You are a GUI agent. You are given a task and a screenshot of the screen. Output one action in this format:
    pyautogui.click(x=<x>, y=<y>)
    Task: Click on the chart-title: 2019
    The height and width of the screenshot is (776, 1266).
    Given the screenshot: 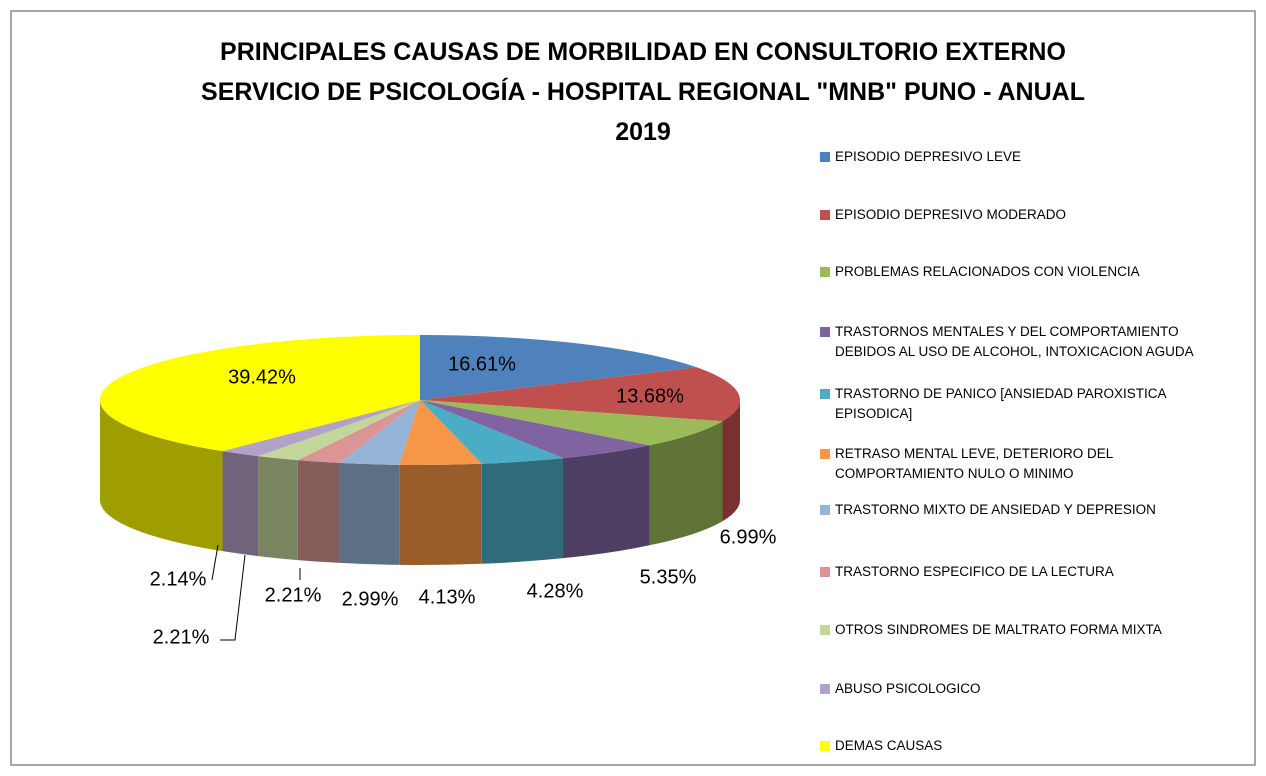 What is the action you would take?
    pyautogui.click(x=643, y=132)
    